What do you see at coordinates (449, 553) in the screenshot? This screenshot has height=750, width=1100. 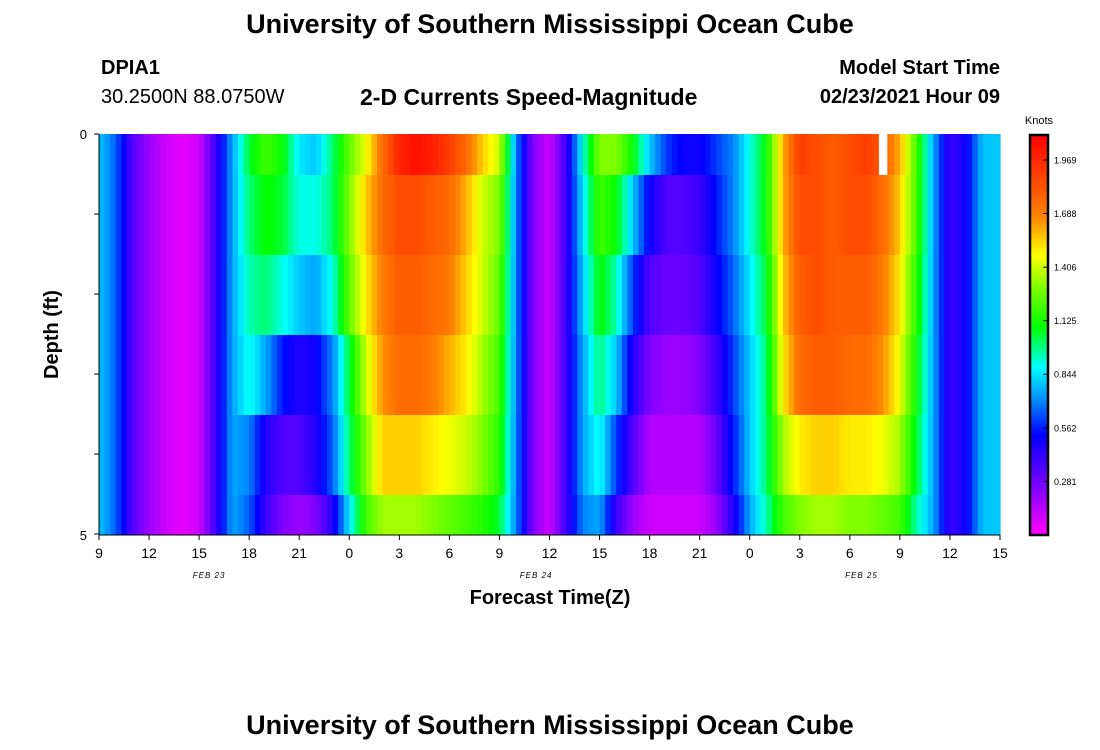 I see `x-tick-label: 6` at bounding box center [449, 553].